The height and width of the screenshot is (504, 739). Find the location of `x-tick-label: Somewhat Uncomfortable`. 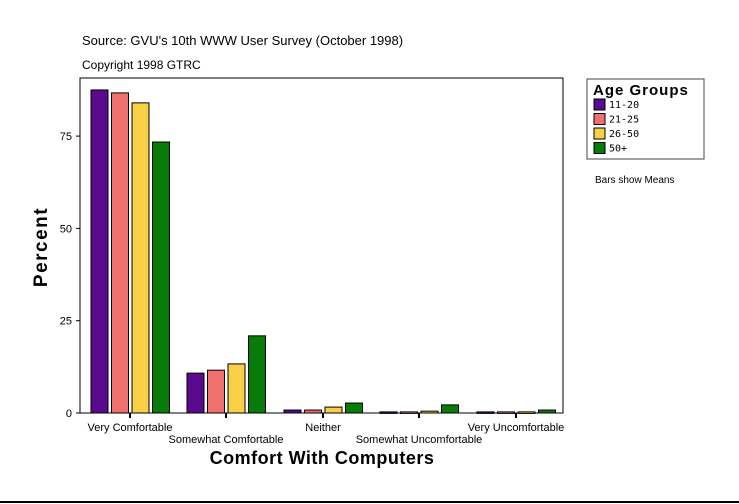

x-tick-label: Somewhat Uncomfortable is located at coordinates (419, 440).